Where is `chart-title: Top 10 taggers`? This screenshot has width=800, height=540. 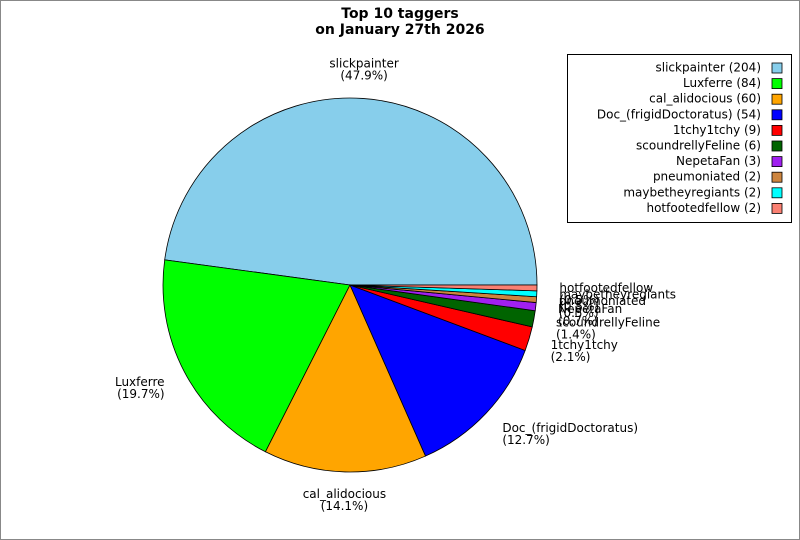
chart-title: Top 10 taggers is located at coordinates (399, 14).